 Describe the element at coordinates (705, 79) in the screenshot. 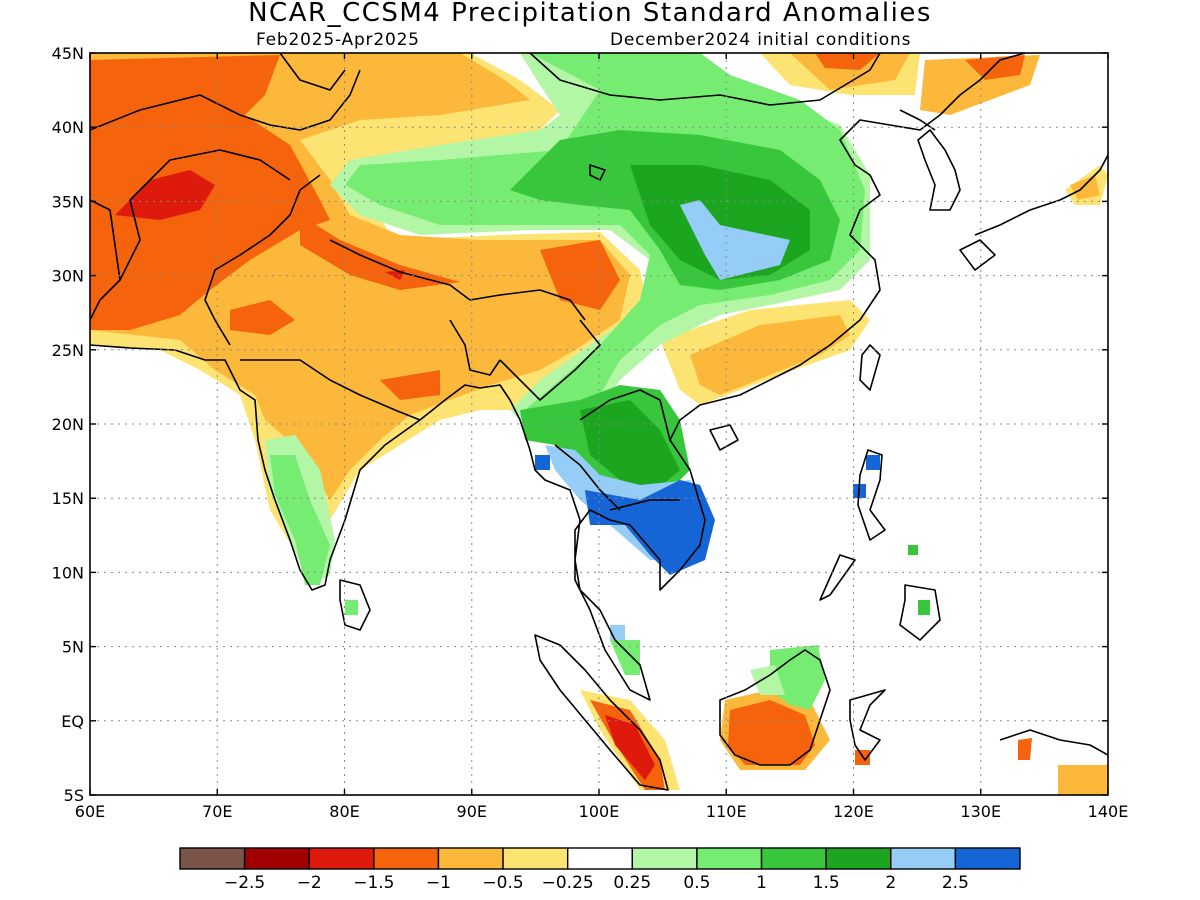

I see `border-mongolia` at that location.